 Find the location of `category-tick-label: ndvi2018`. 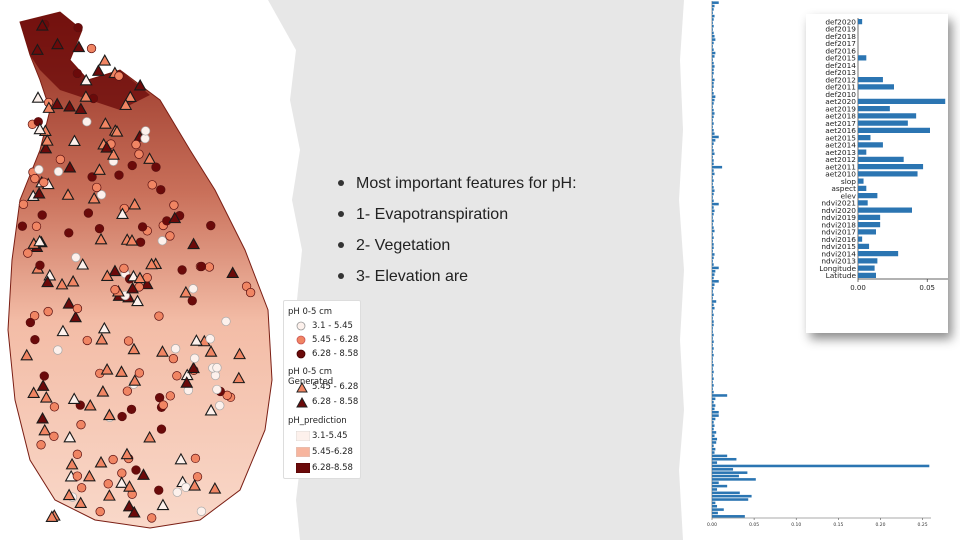

category-tick-label: ndvi2018 is located at coordinates (838, 224).